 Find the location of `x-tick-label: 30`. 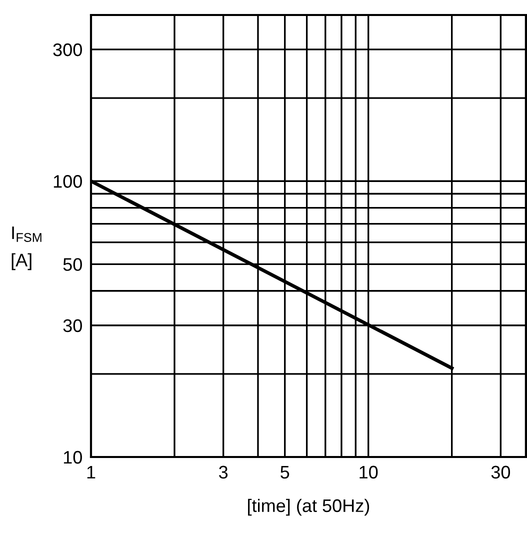

x-tick-label: 30 is located at coordinates (500, 472).